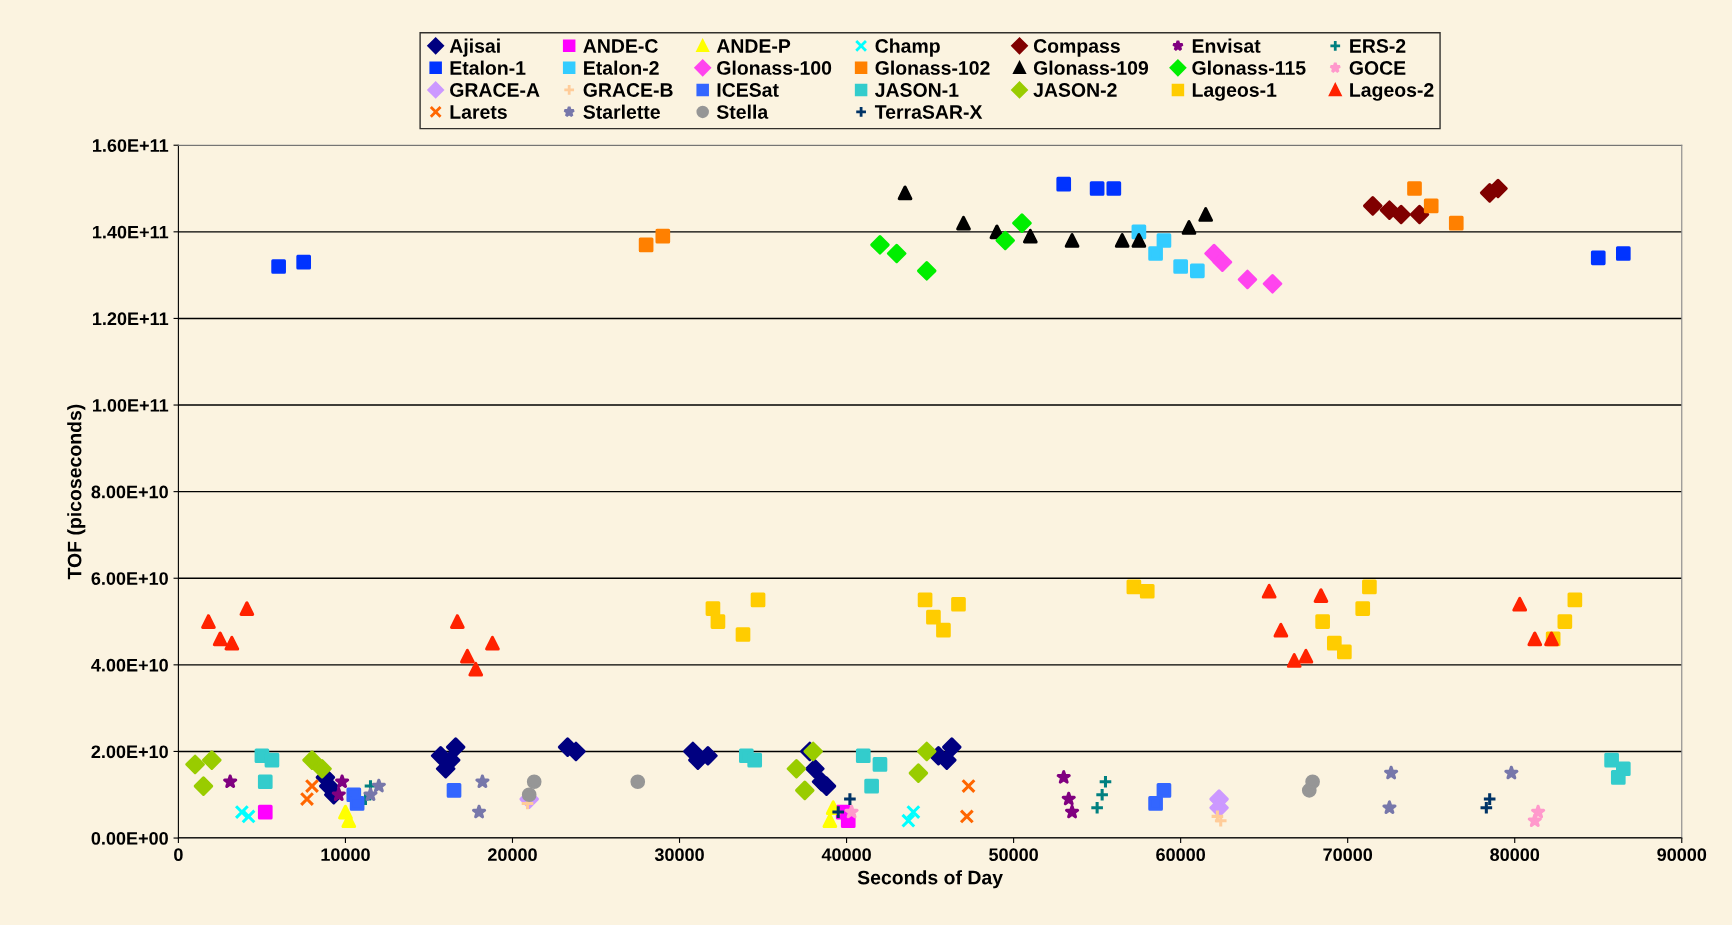 This screenshot has width=1732, height=925. Describe the element at coordinates (129, 752) in the screenshot. I see `y-tick-label: 2.00E+10` at that location.